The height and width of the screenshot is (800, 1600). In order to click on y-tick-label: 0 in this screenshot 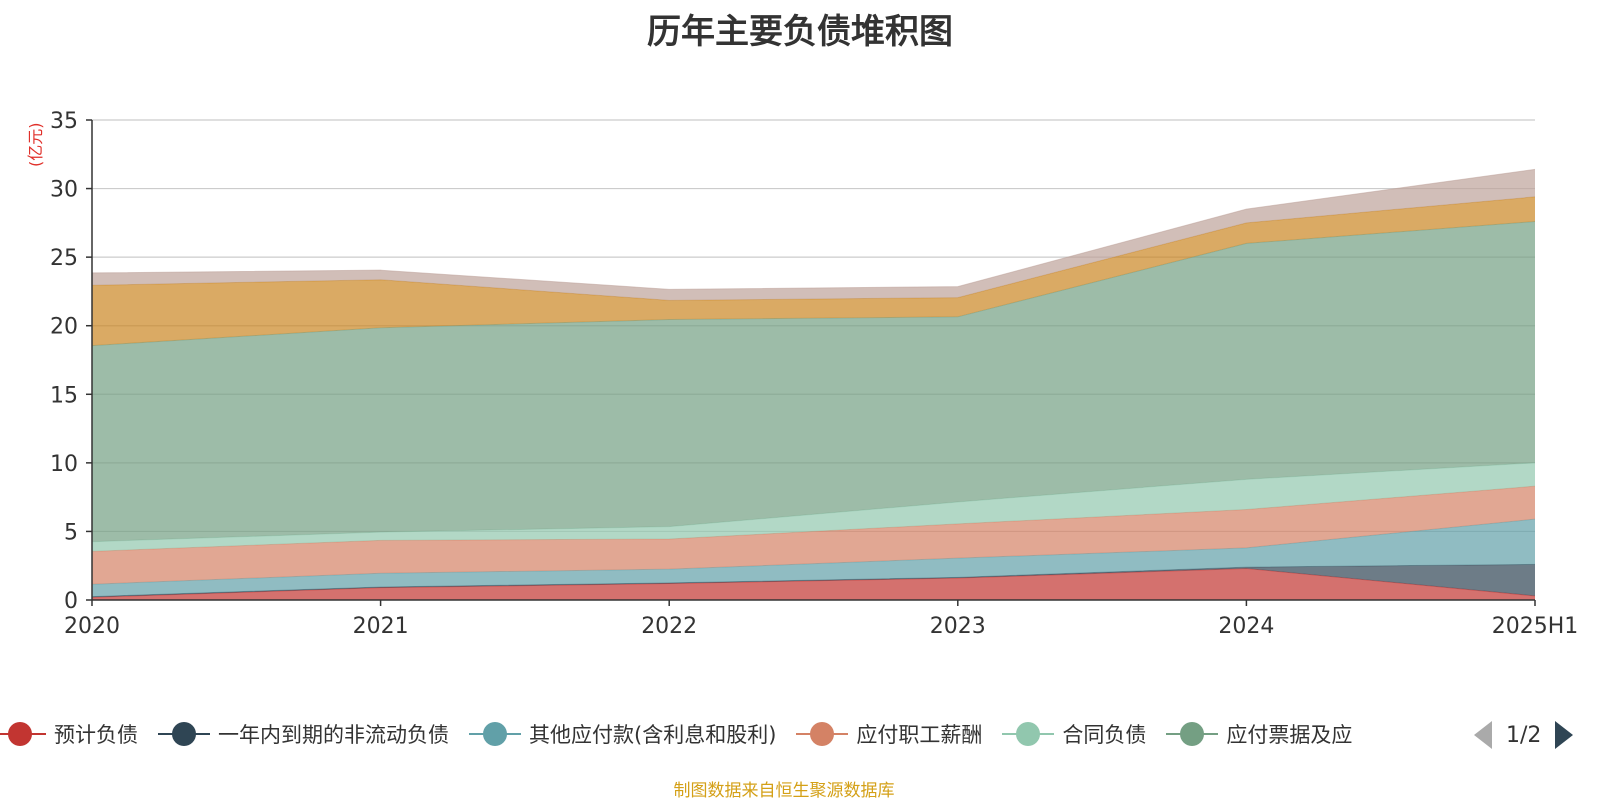, I will do `click(71, 601)`.